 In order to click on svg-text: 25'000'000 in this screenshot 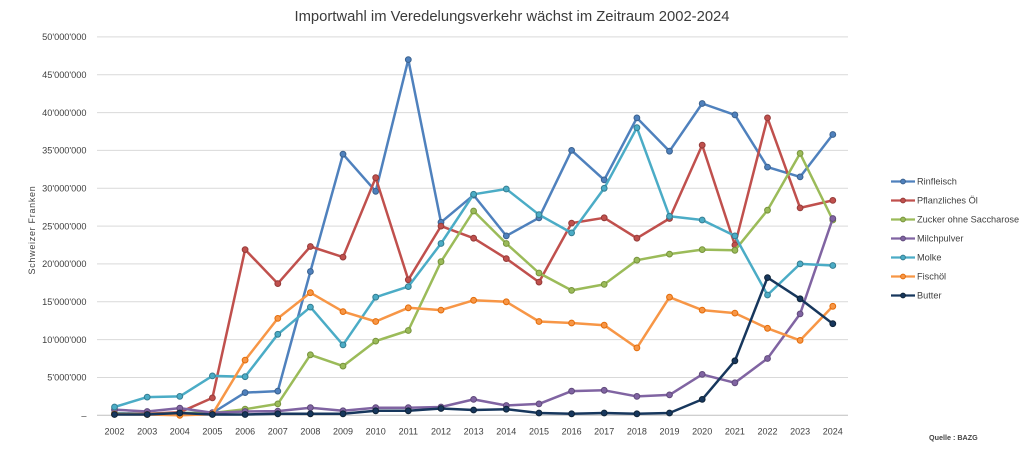, I will do `click(64, 226)`.